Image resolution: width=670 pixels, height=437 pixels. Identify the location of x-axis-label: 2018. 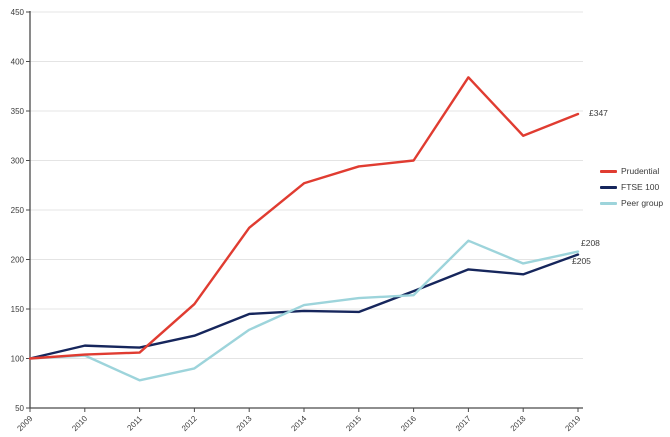
(518, 423).